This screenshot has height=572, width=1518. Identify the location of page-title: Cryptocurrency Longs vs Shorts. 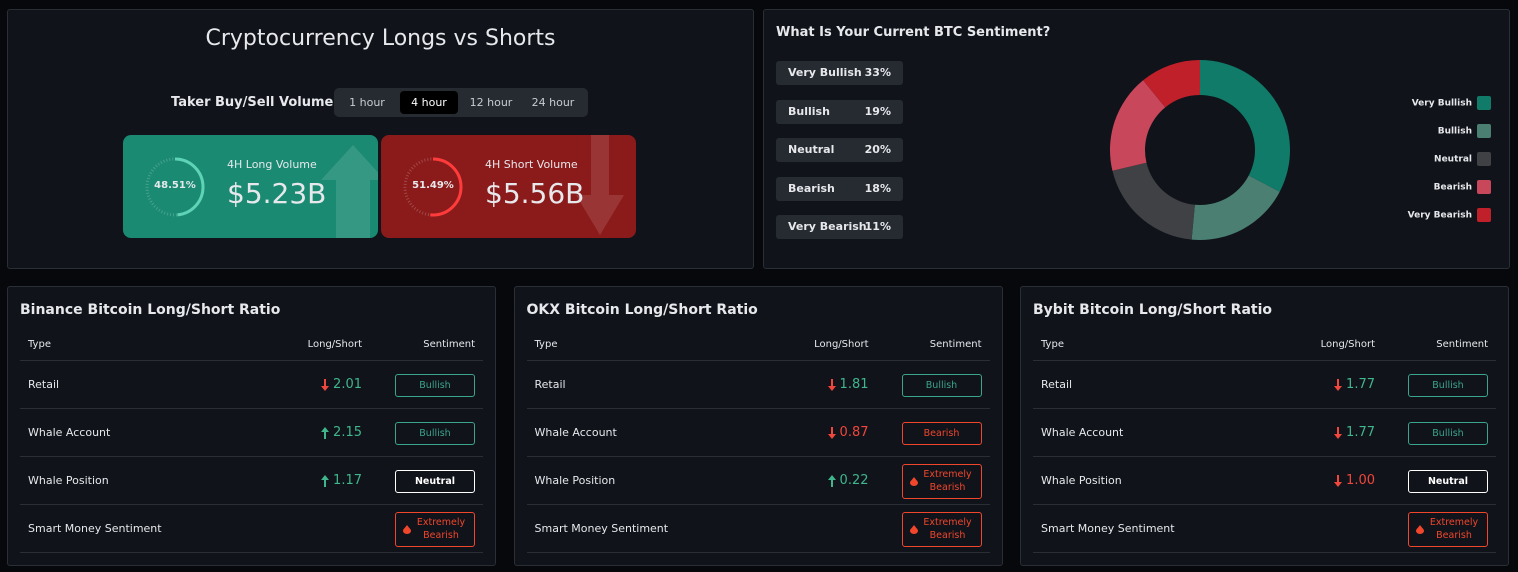
(380, 38).